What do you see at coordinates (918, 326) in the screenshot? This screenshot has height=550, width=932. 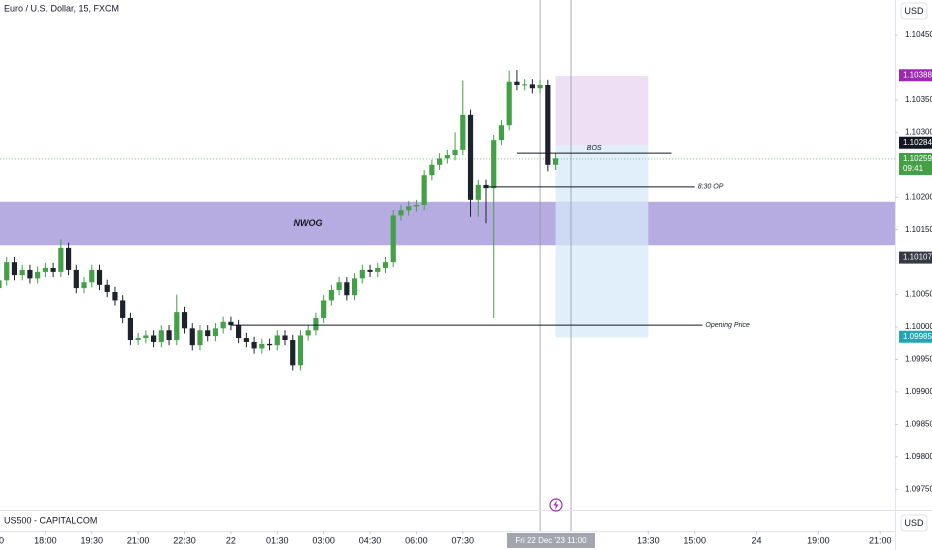 I see `y-tick-label: 1.10000` at bounding box center [918, 326].